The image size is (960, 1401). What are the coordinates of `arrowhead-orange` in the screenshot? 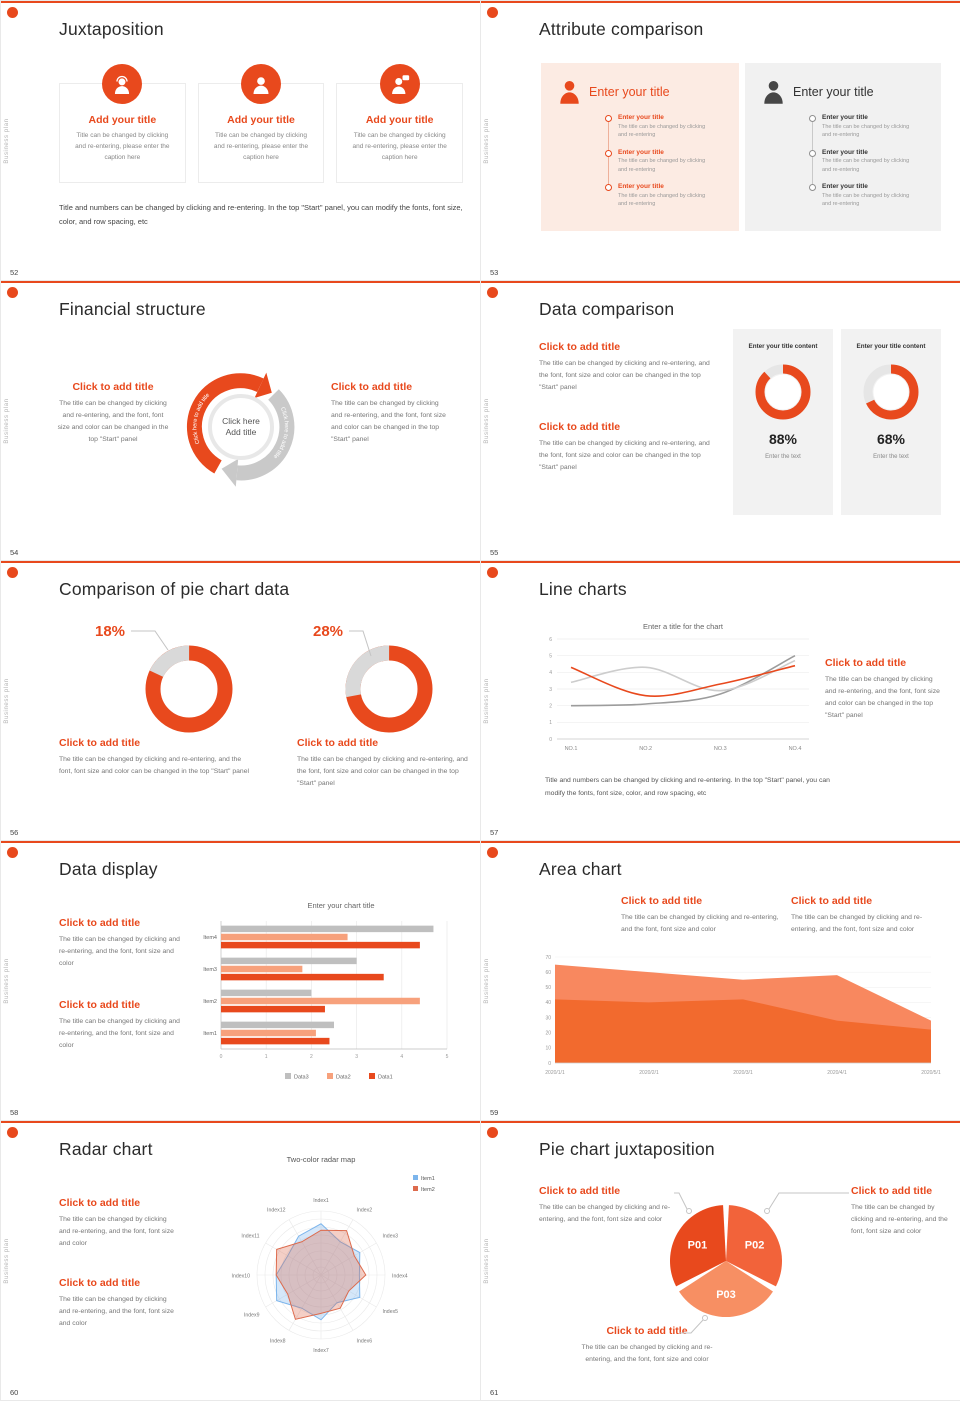 It's located at (263, 385).